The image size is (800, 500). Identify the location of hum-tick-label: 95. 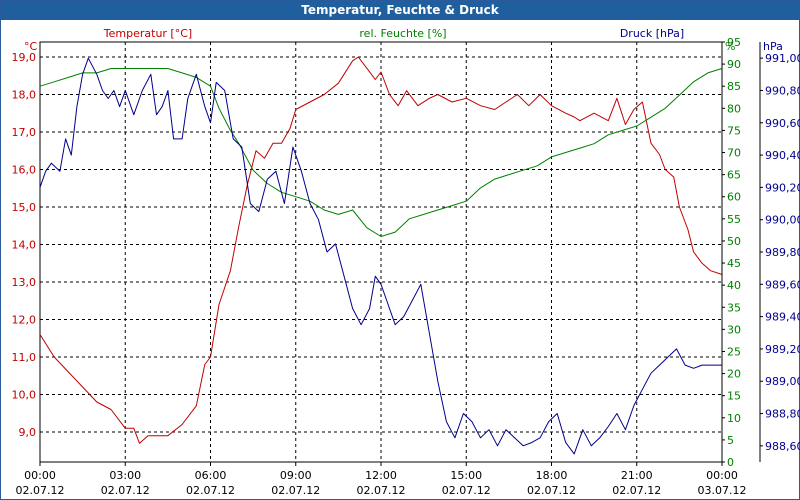
(734, 42).